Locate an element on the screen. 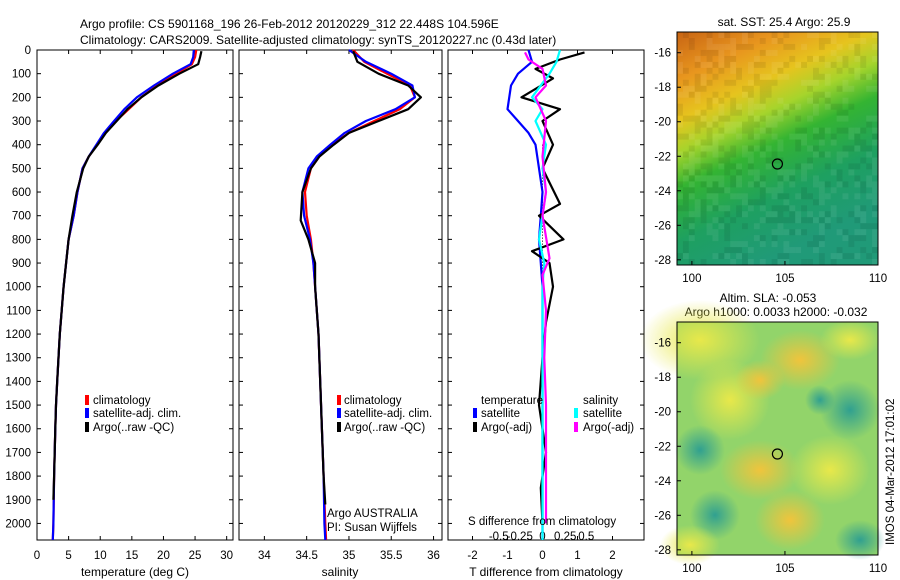  legend-label-s-argo: Argo(-adj) is located at coordinates (608, 428).